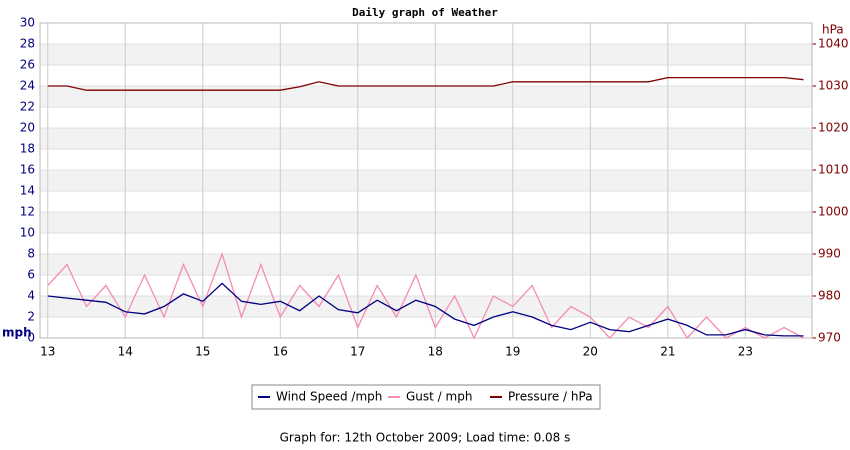 The height and width of the screenshot is (450, 850). I want to click on y-tick-label: 0, so click(31, 338).